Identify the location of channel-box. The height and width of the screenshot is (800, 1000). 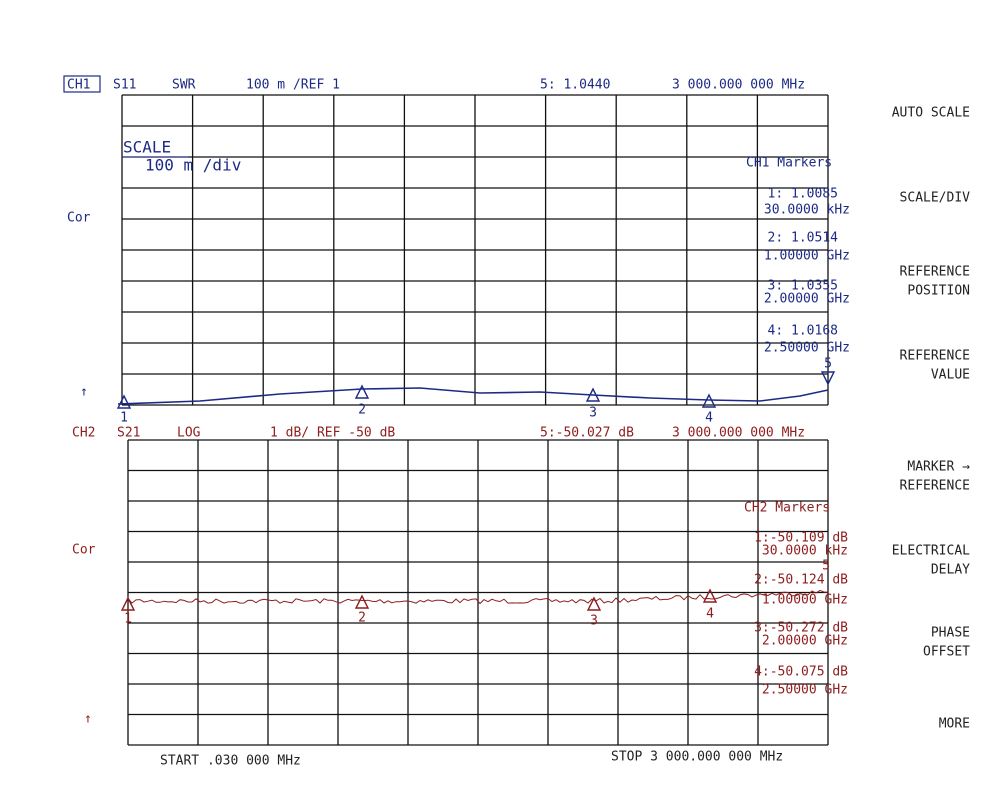
(82, 84).